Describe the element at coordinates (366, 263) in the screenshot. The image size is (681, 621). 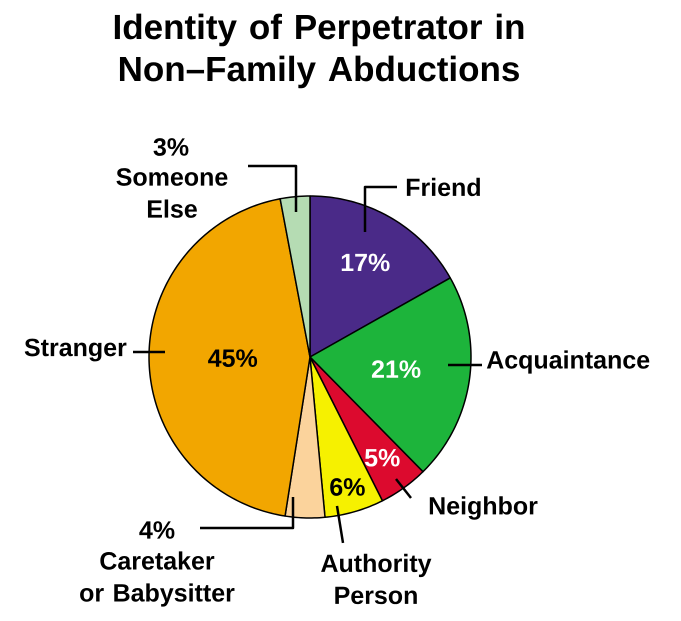
I see `data-label: 17%` at that location.